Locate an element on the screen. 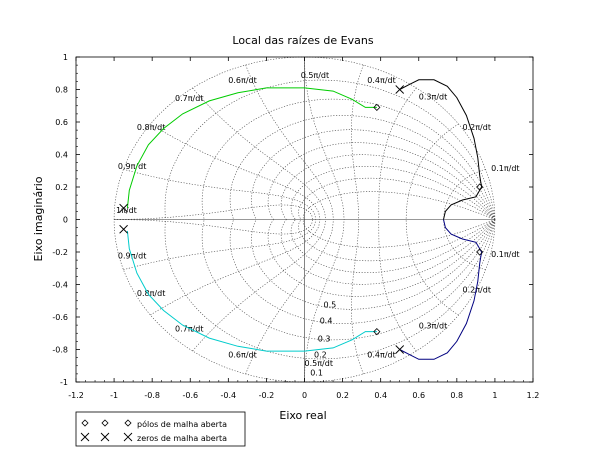 The image size is (610, 460). y-tick-label: -0.4 is located at coordinates (60, 285).